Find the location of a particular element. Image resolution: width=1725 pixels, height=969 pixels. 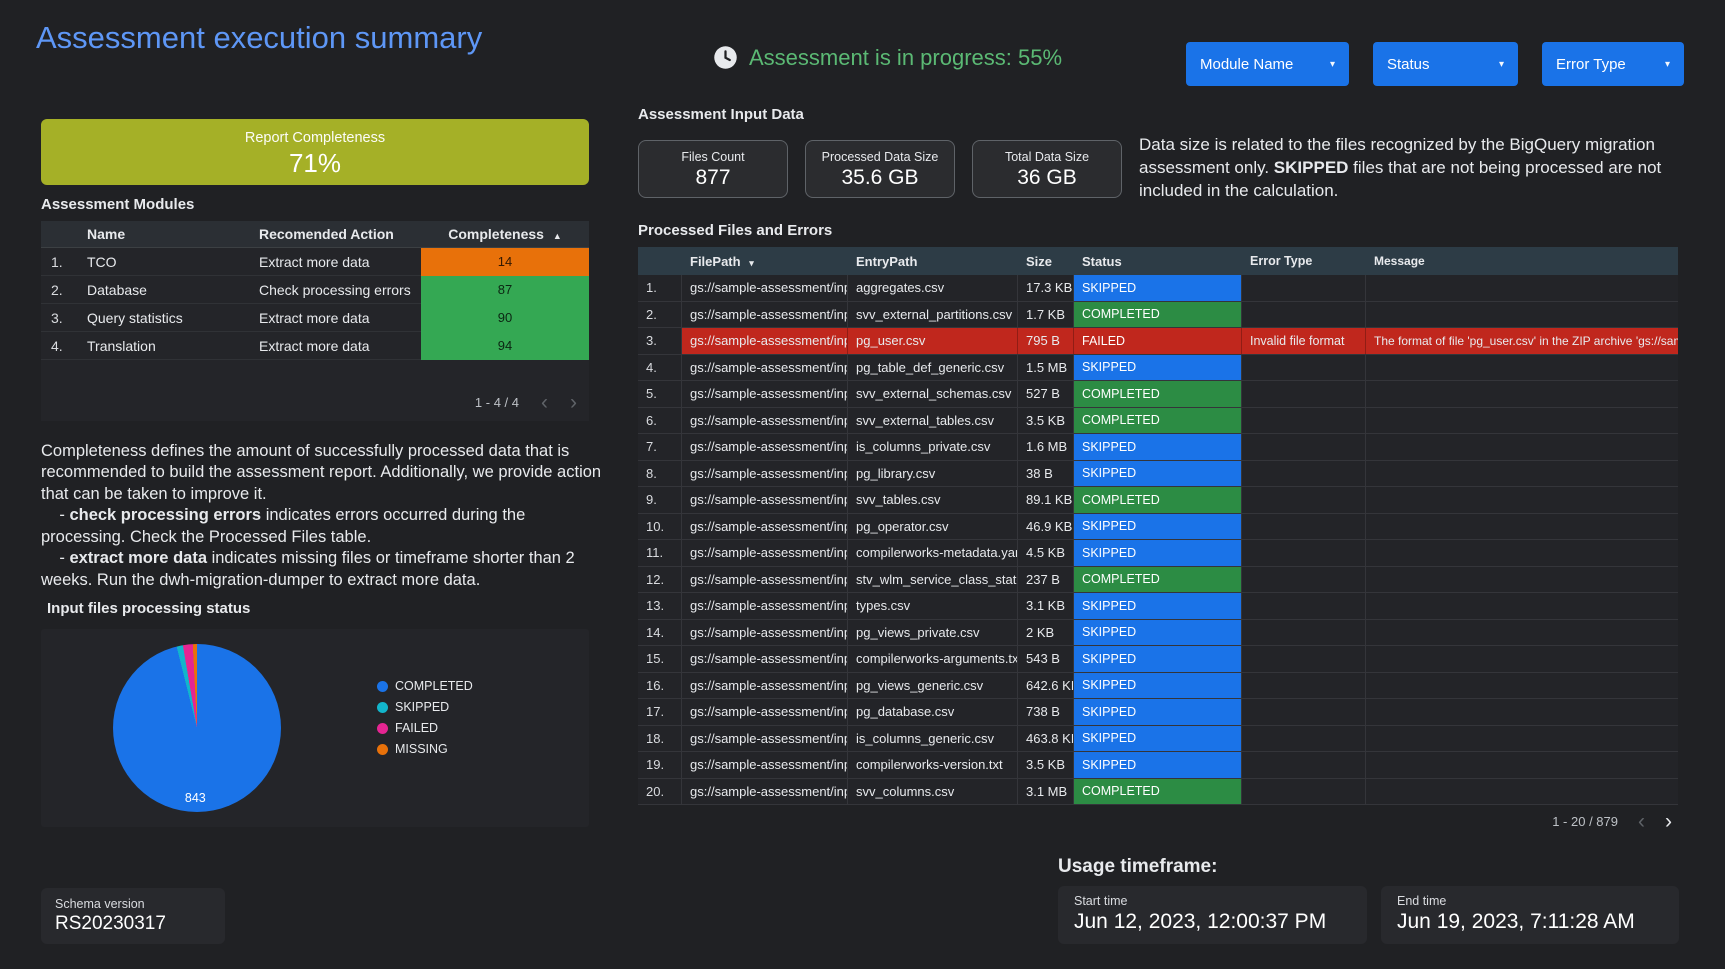

table-row: 1. TCO Extract more data 14 is located at coordinates (315, 261).